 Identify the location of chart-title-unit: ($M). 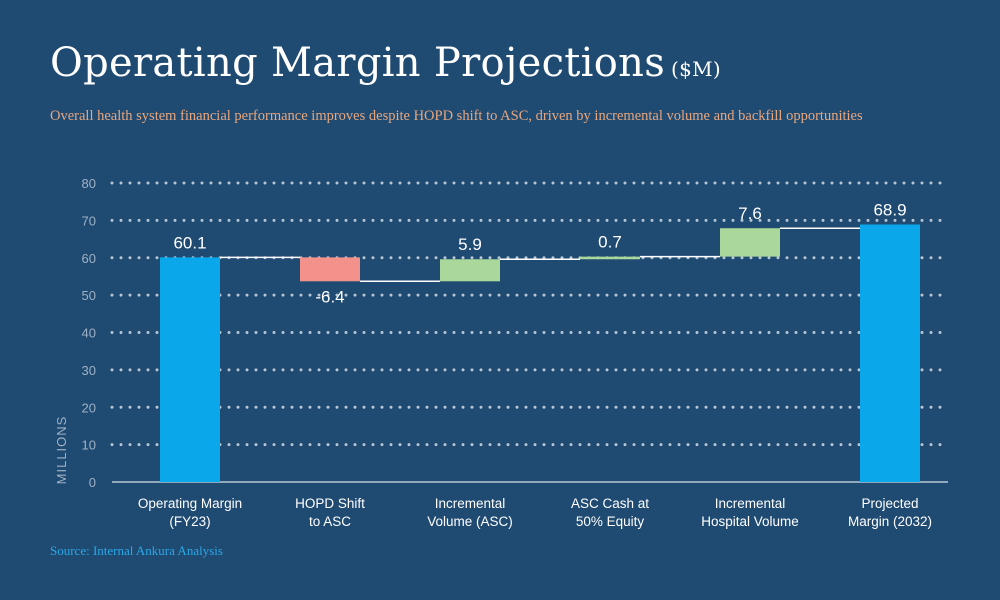
(696, 69).